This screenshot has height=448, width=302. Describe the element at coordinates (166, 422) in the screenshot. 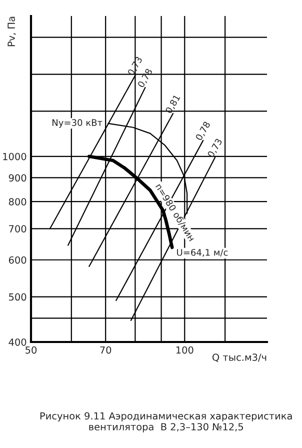

I see `text: Рисунок 9.11 Аэродинамическая характеристика вентилятора В 2,3–130 №12,5` at that location.